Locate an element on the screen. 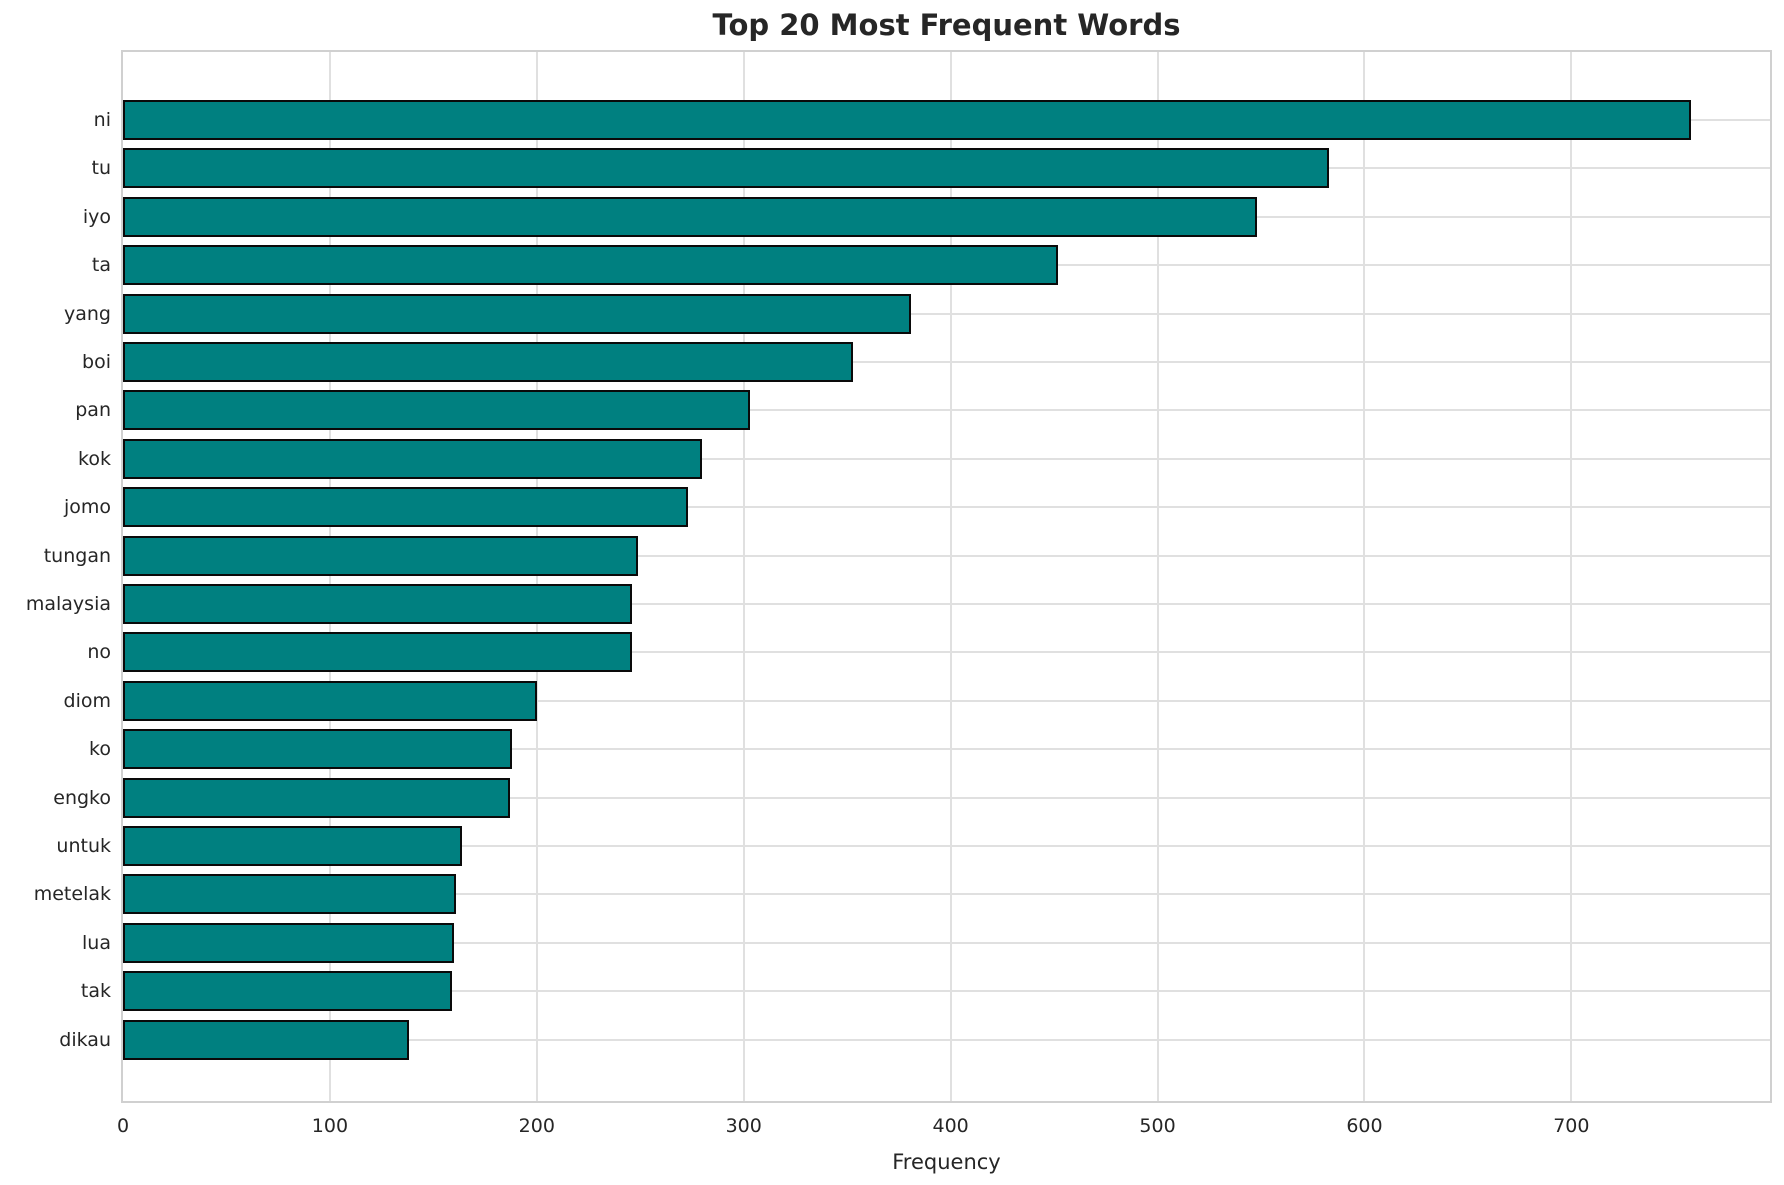 The height and width of the screenshot is (1185, 1784). bar-pan is located at coordinates (436, 410).